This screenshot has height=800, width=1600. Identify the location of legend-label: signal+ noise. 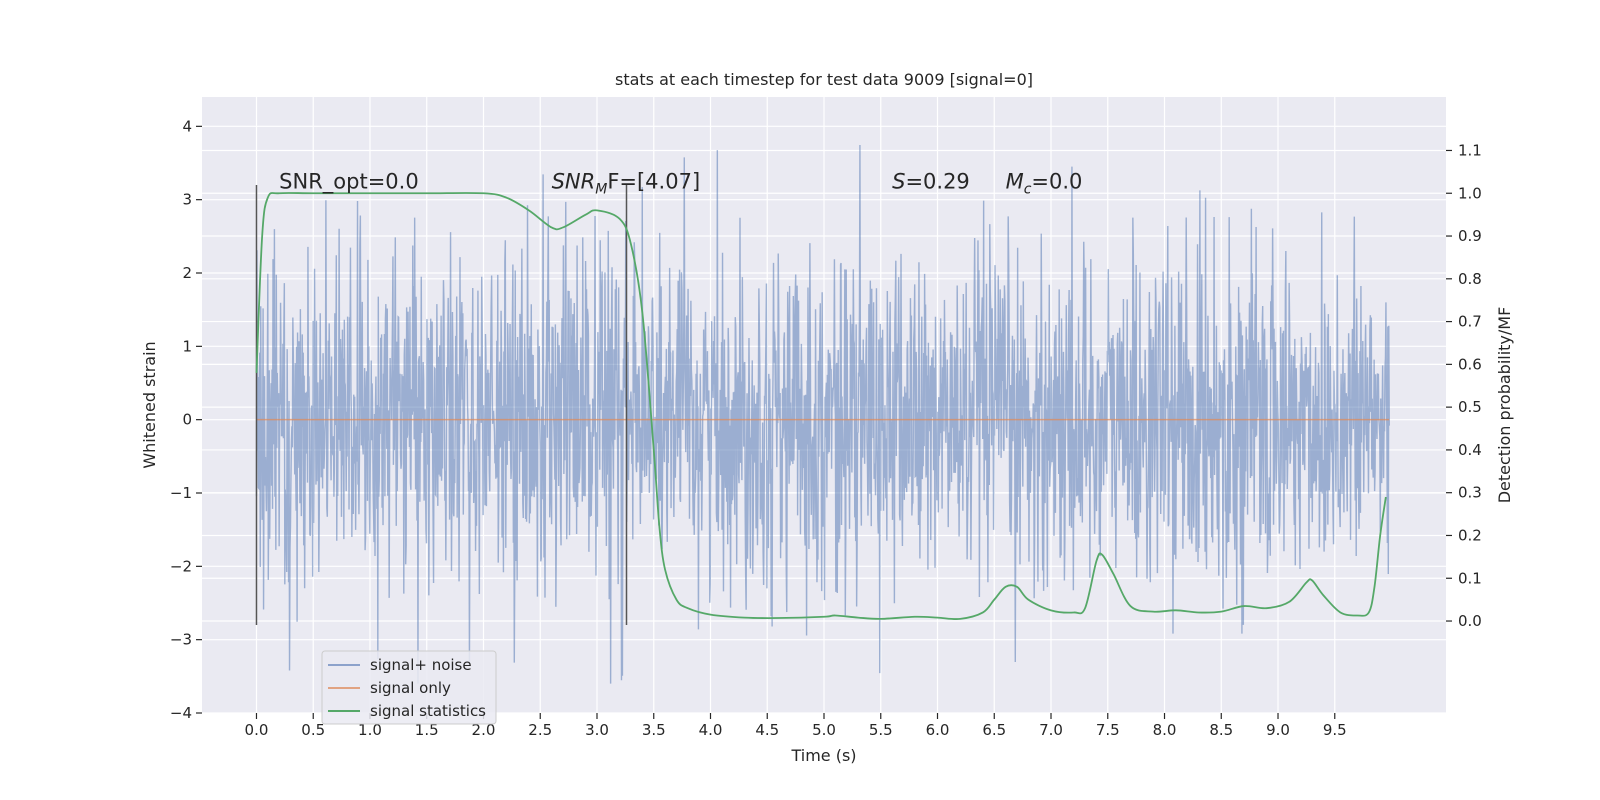
(421, 665).